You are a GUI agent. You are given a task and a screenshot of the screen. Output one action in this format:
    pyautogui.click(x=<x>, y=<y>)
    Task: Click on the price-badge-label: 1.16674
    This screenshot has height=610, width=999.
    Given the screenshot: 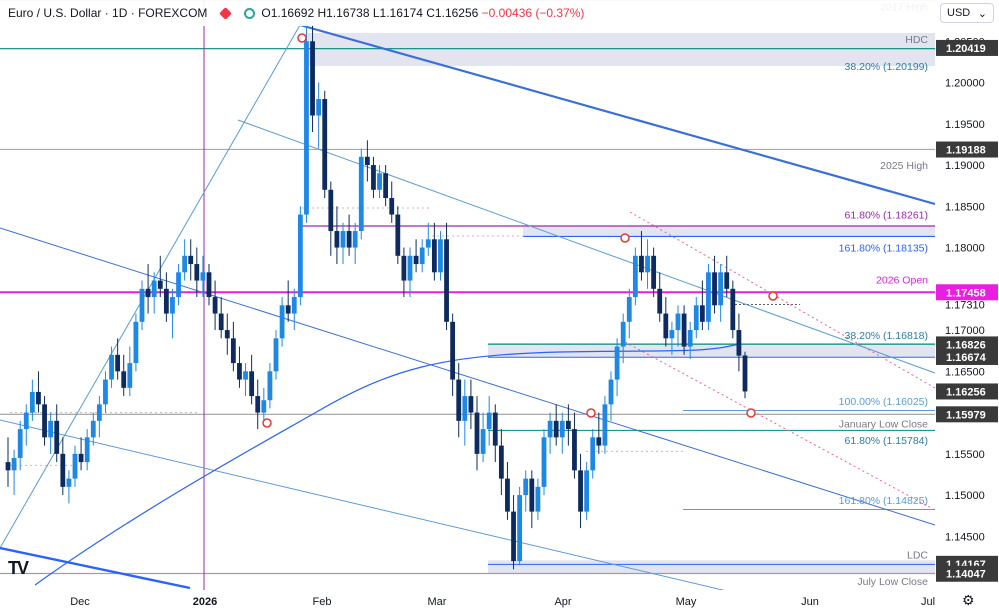 What is the action you would take?
    pyautogui.click(x=966, y=358)
    